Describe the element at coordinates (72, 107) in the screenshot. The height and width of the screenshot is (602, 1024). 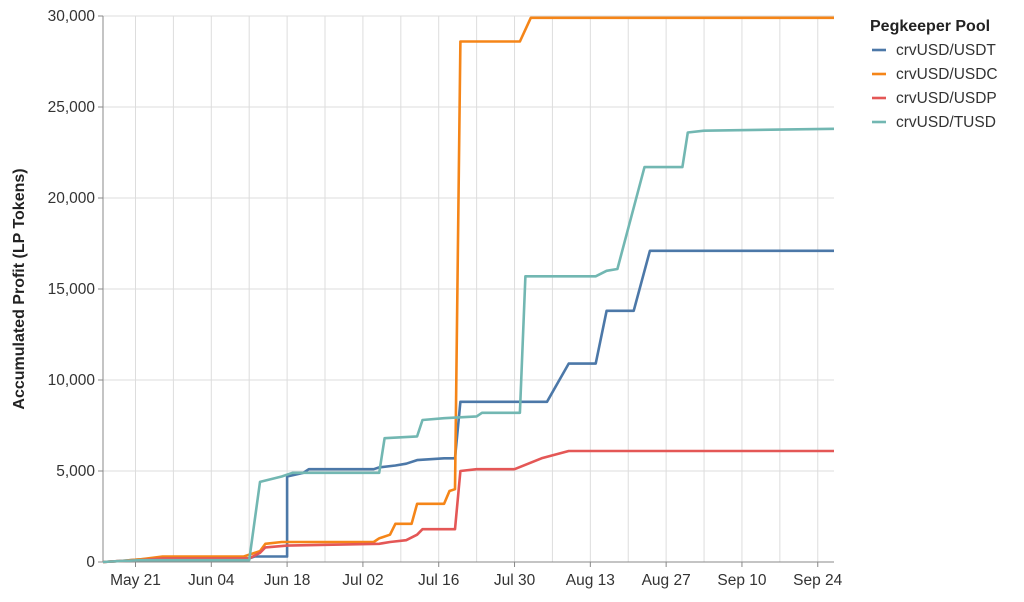
I see `y-tick-label: 25,000` at that location.